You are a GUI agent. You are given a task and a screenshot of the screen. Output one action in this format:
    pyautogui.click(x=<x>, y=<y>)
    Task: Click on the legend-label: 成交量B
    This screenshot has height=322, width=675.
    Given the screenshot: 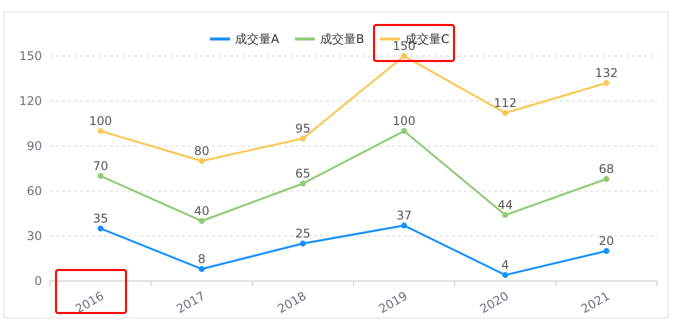 What is the action you would take?
    pyautogui.click(x=342, y=39)
    